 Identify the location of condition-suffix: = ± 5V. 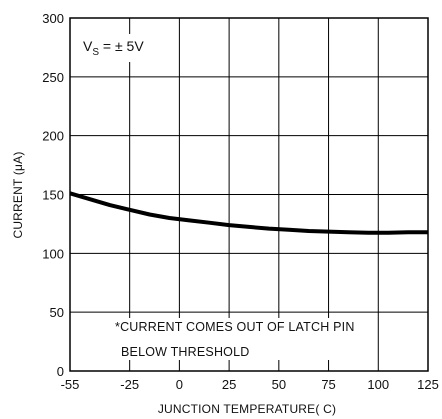
(121, 46).